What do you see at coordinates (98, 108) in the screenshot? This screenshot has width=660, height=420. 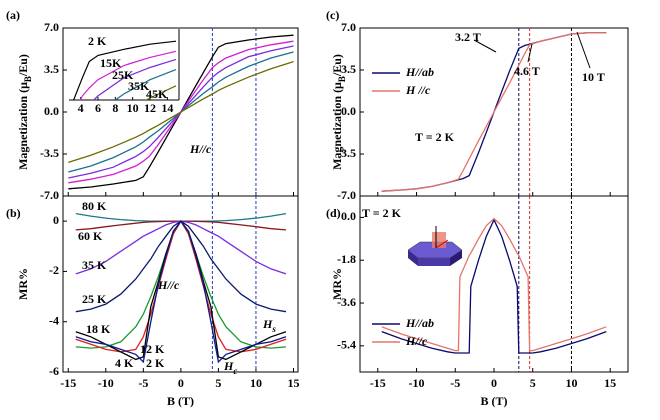 I see `inset-x-tick-label: 6` at bounding box center [98, 108].